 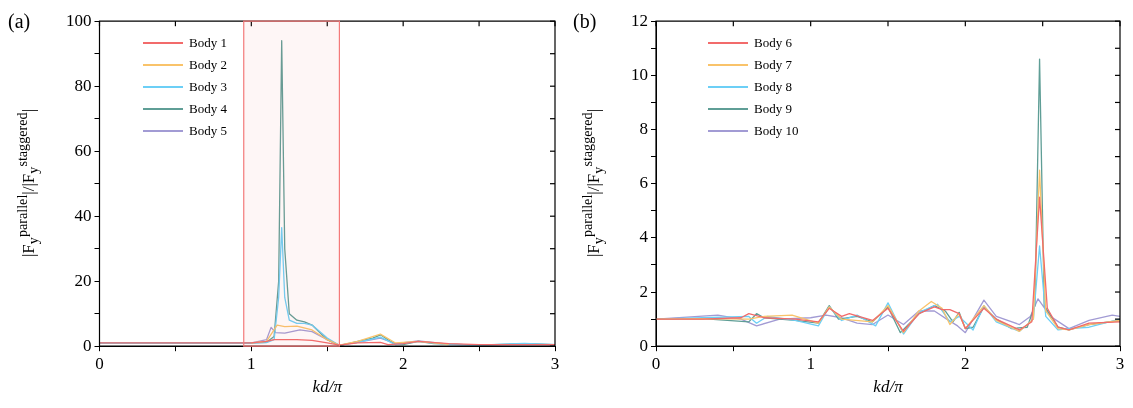 I want to click on legend-label: Body 10, so click(x=776, y=131).